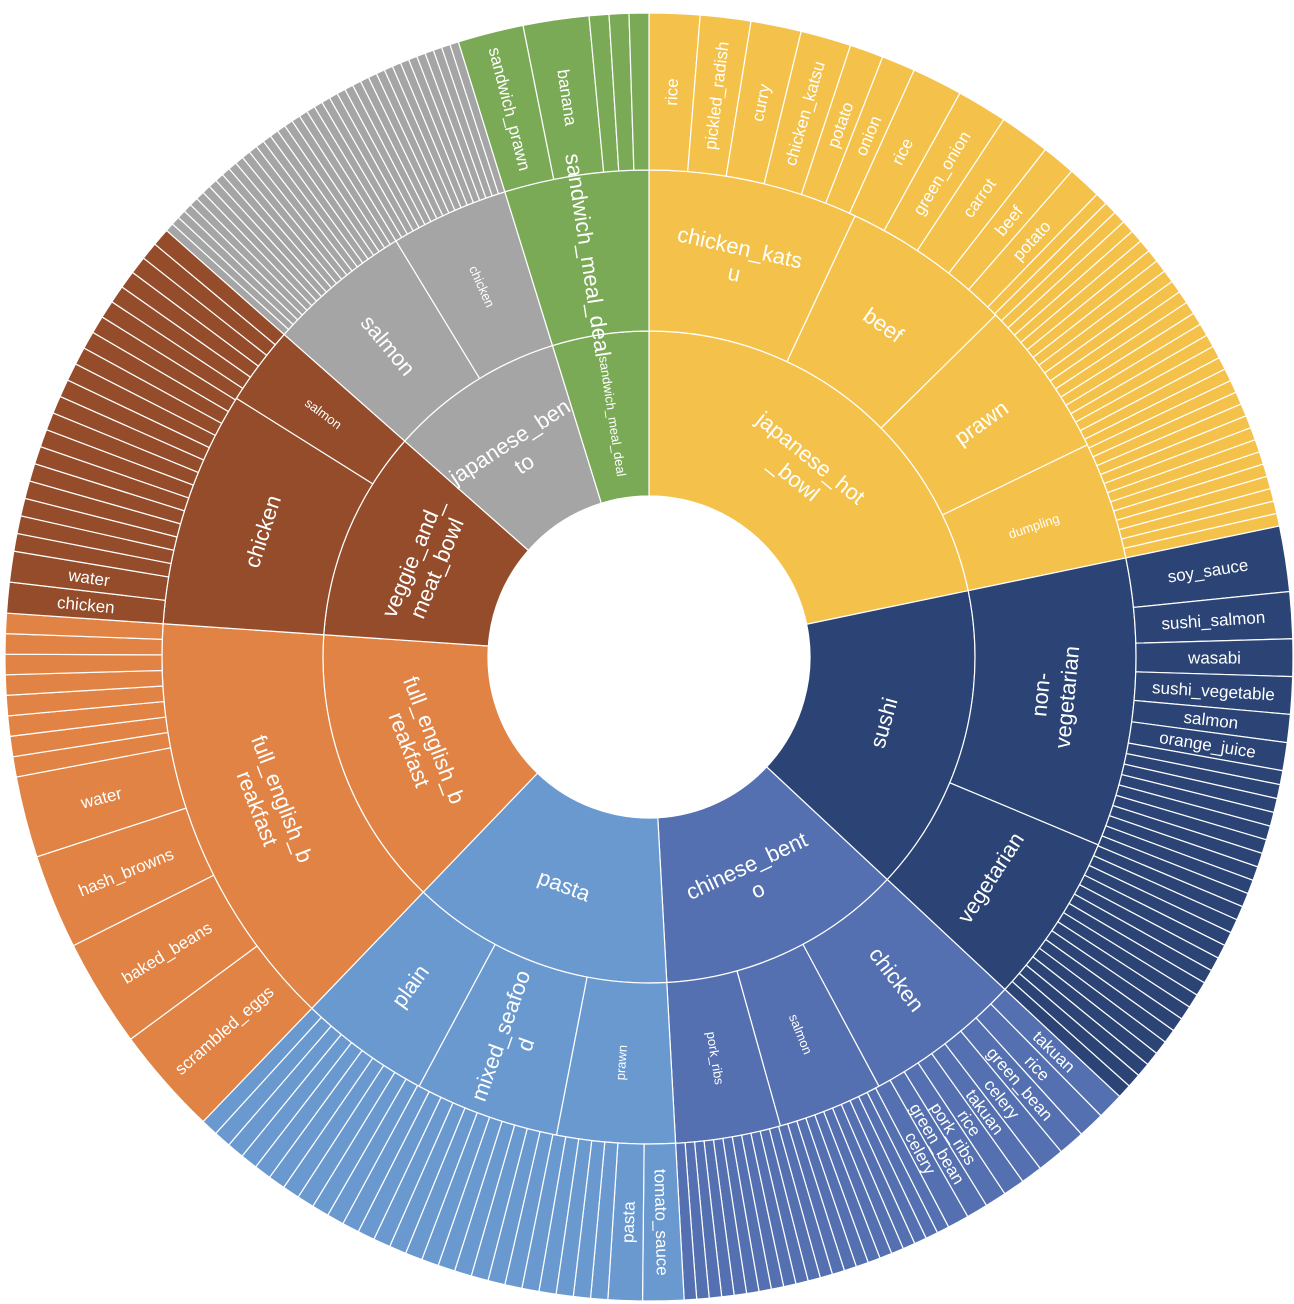 This screenshot has height=1304, width=1294. I want to click on outer-label-sushi-wasabi-2: wasabi, so click(1214, 658).